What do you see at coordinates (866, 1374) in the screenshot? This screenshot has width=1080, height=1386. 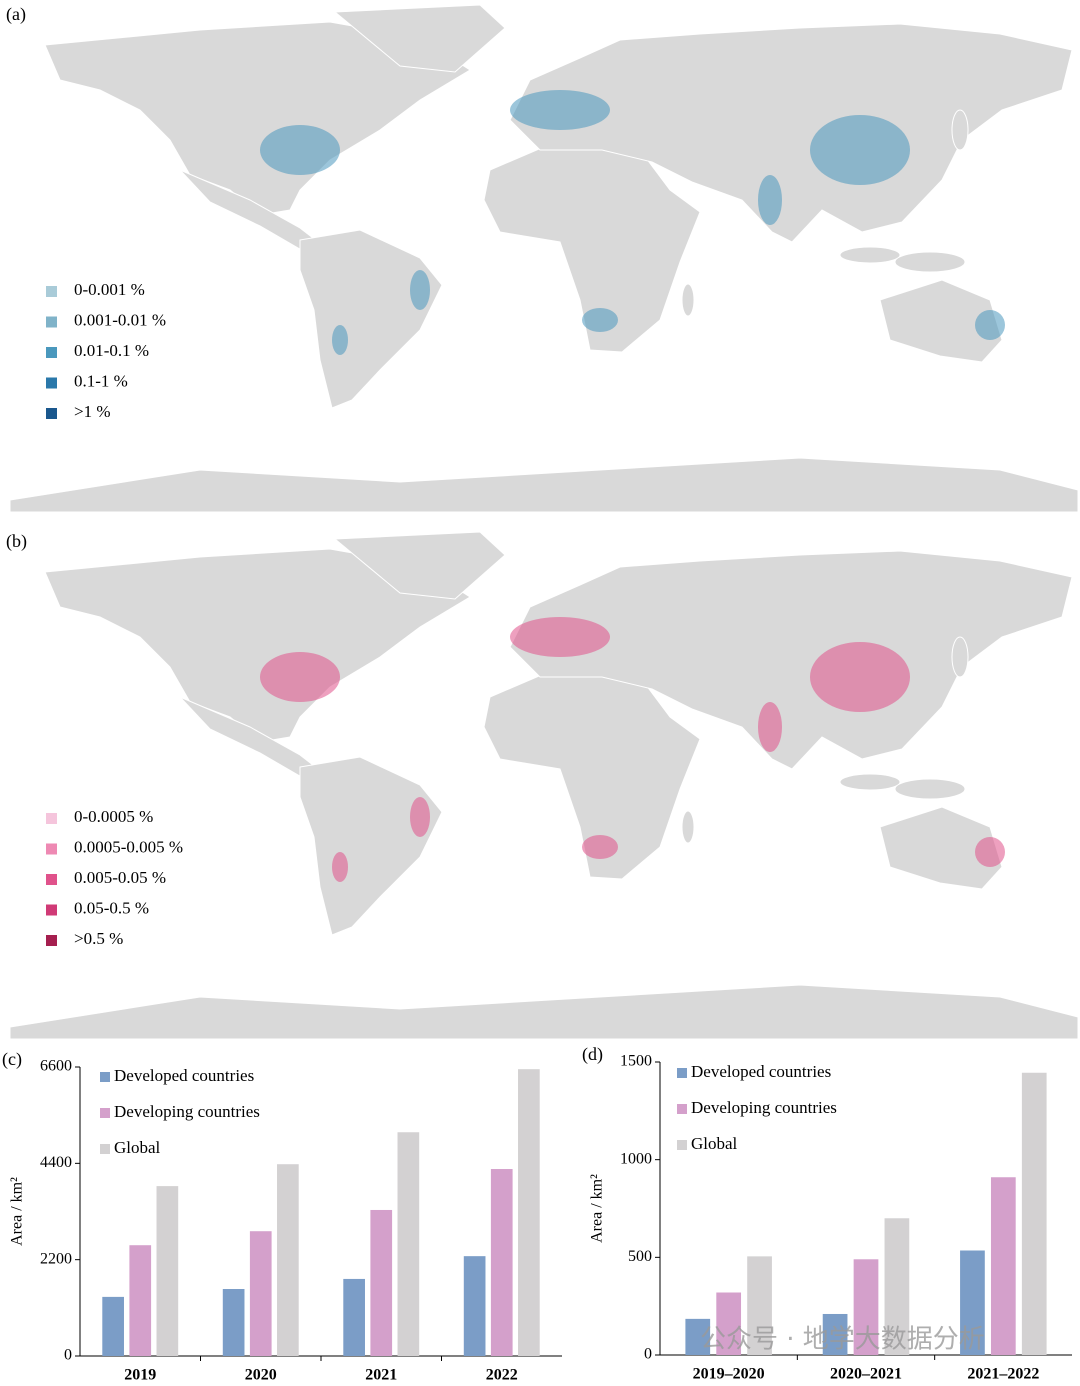 I see `x-tick-label: 2020–2021` at bounding box center [866, 1374].